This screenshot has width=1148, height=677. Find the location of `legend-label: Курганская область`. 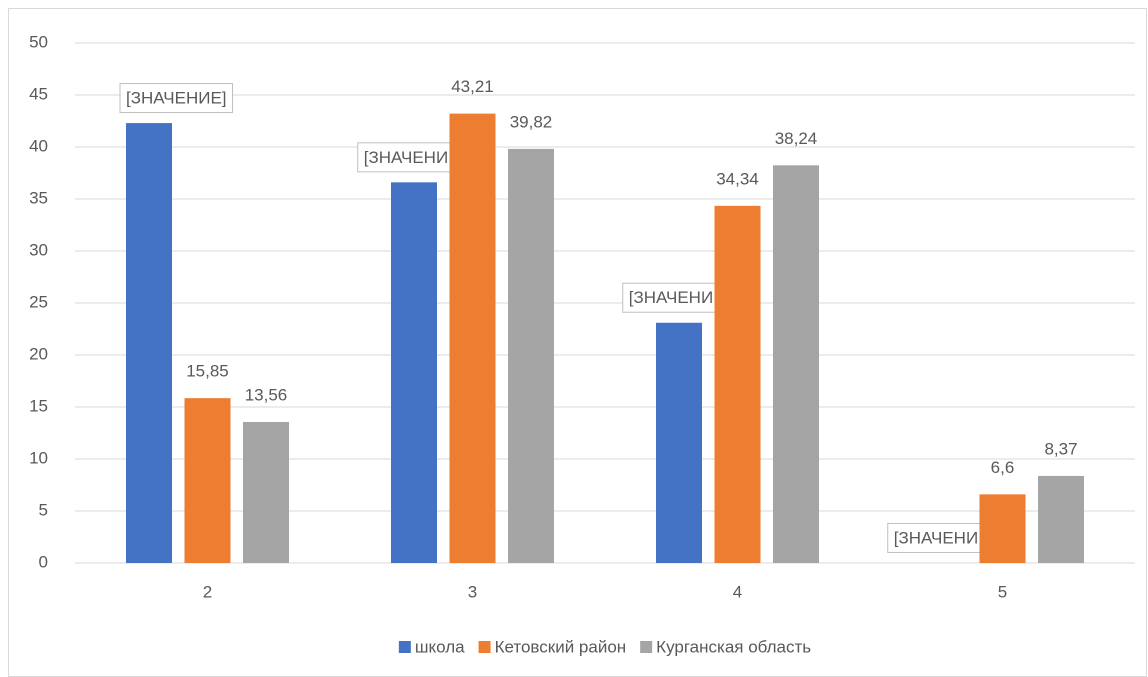

legend-label: Курганская область is located at coordinates (733, 646).